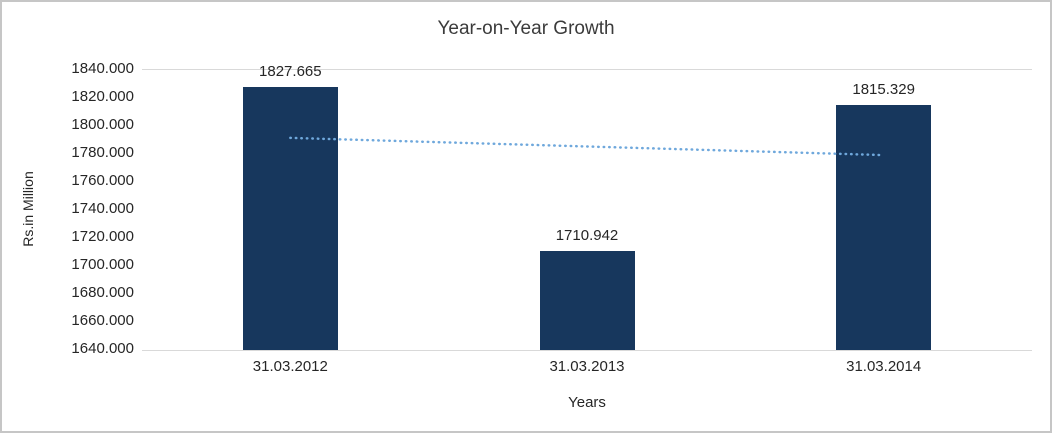 The image size is (1052, 433). Describe the element at coordinates (290, 72) in the screenshot. I see `bar-value-label: 1827.665` at that location.